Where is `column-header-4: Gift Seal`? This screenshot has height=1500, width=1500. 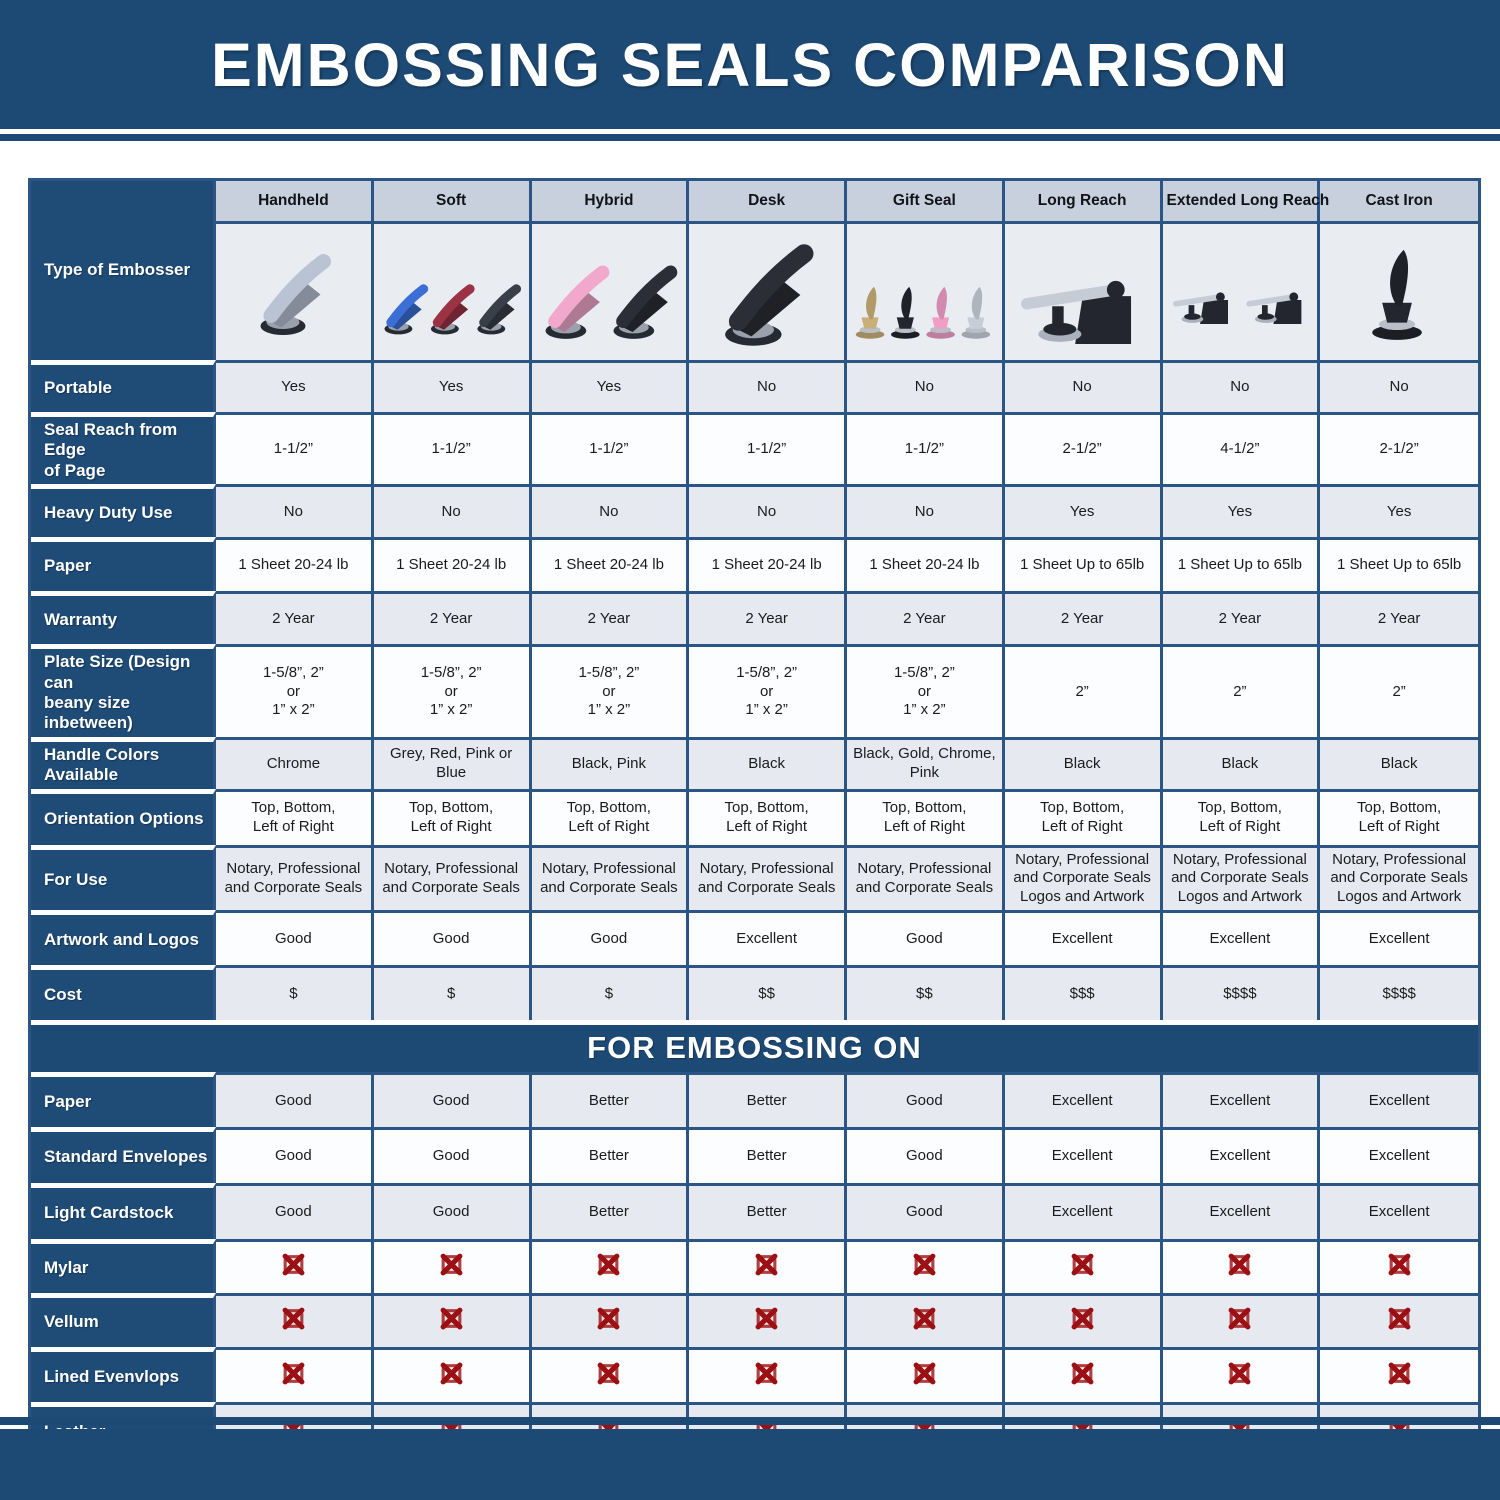 column-header-4: Gift Seal is located at coordinates (926, 201).